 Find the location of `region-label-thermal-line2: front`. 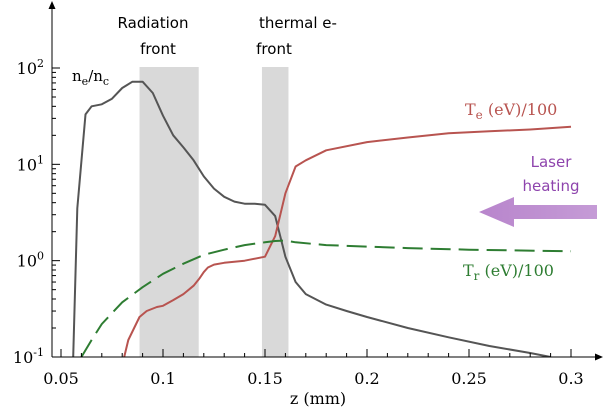

region-label-thermal-line2: front is located at coordinates (274, 49).